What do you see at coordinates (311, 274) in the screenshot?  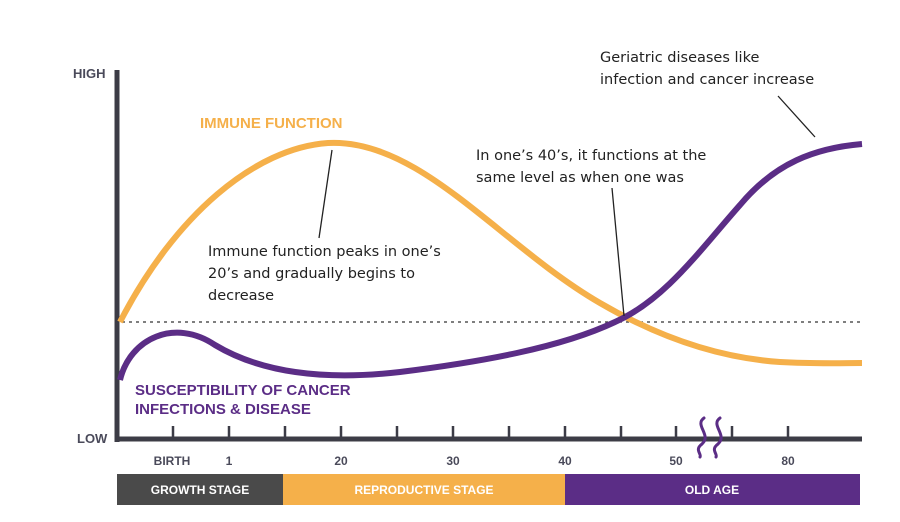 I see `peak-annotation-line2: 20’s and gradually begins to` at bounding box center [311, 274].